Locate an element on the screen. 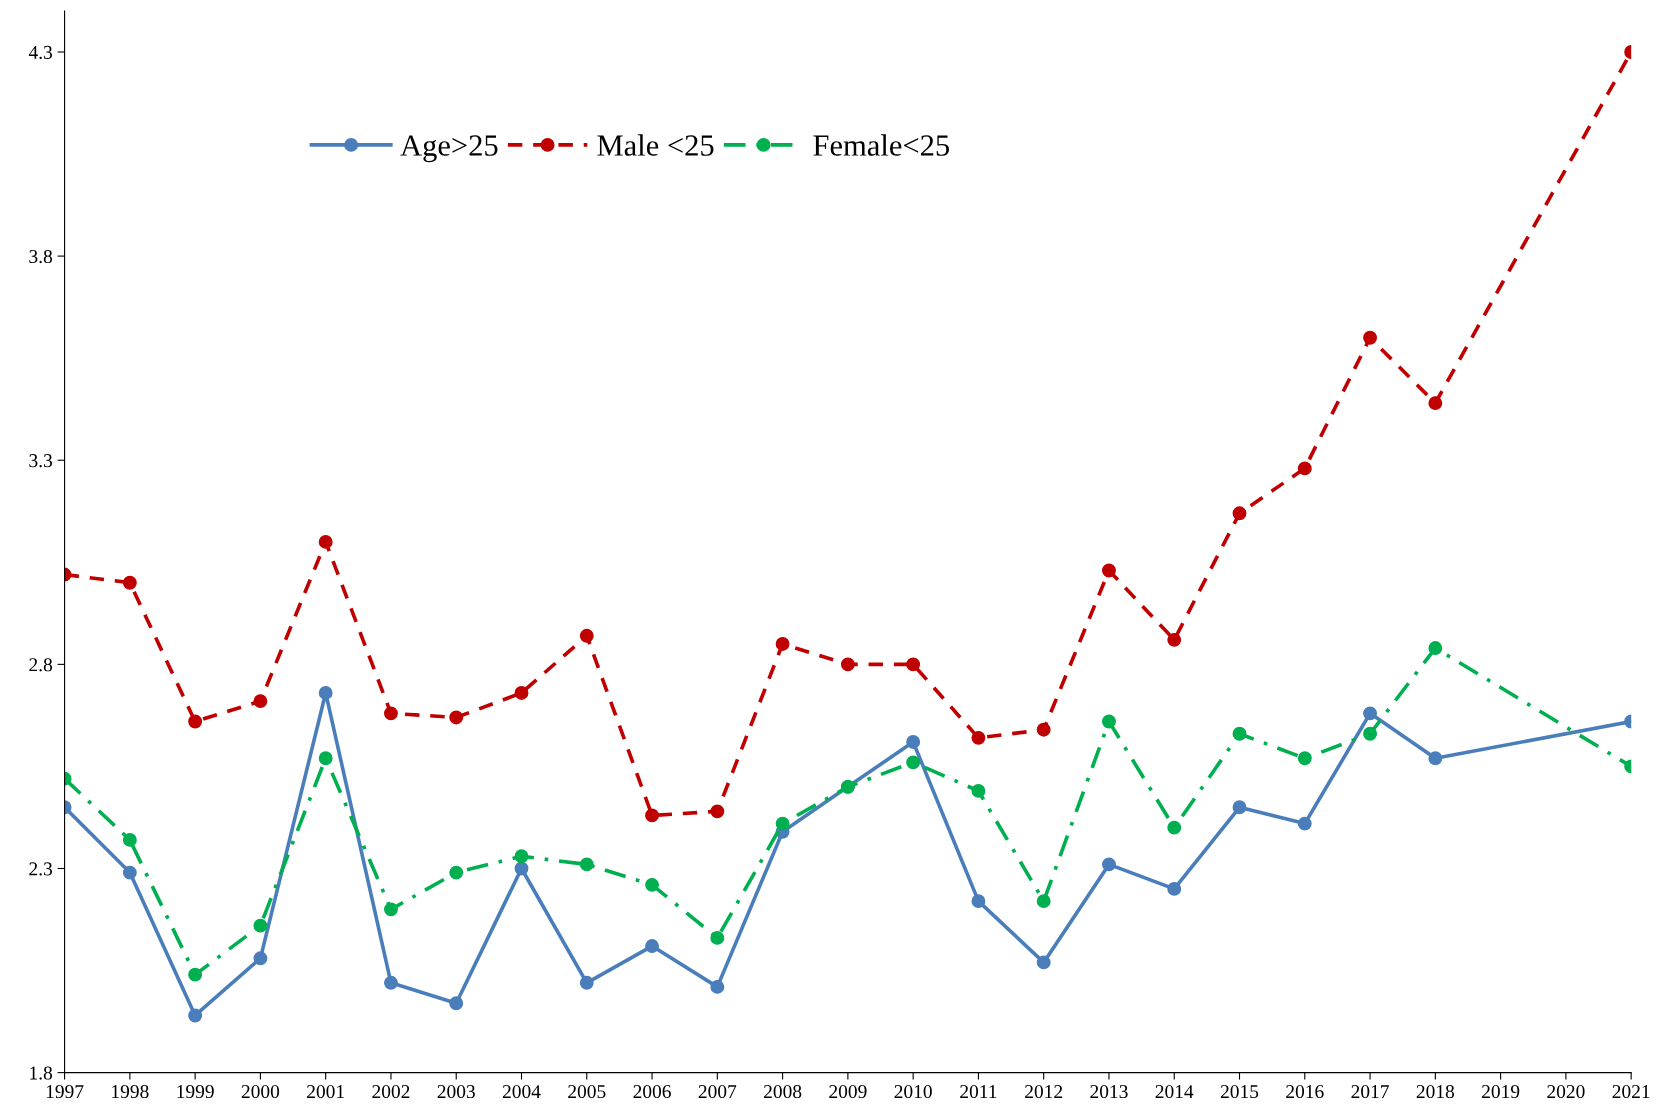 The image size is (1656, 1115). legend-label: Age>25 is located at coordinates (449, 149).